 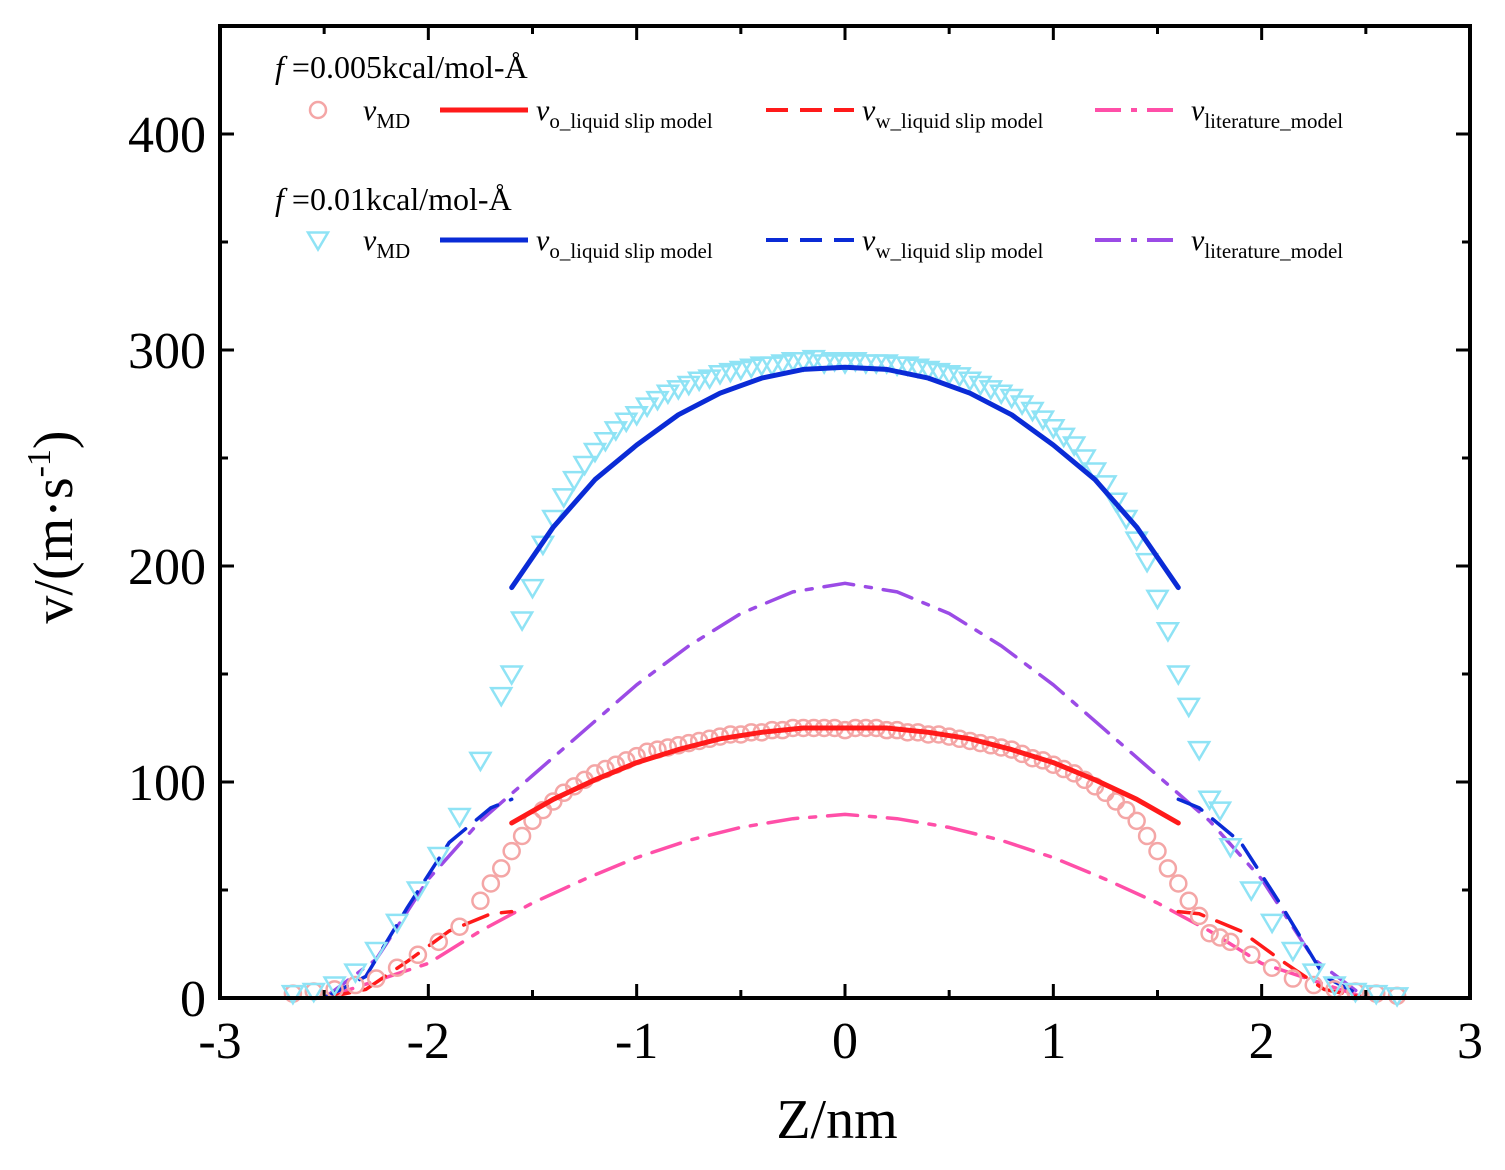 What do you see at coordinates (219, 1041) in the screenshot?
I see `x-tick-label: -3` at bounding box center [219, 1041].